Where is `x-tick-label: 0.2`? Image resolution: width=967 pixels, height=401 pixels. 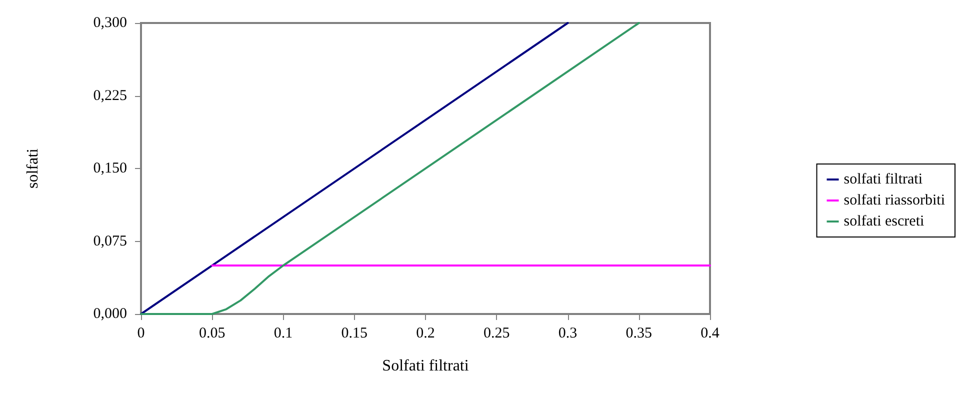
x-tick-label: 0.2 is located at coordinates (425, 334).